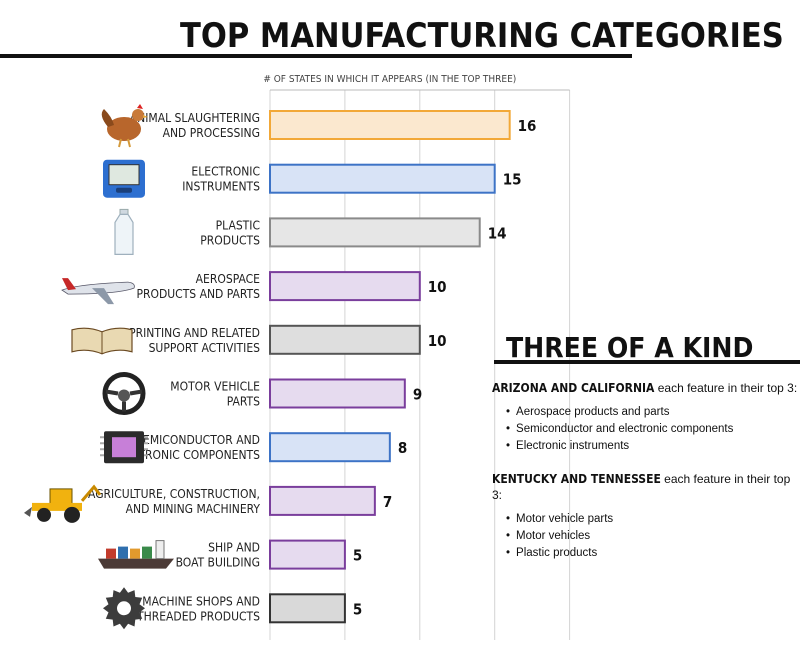 The width and height of the screenshot is (800, 654). What do you see at coordinates (647, 362) in the screenshot?
I see `side-panel-underline` at bounding box center [647, 362].